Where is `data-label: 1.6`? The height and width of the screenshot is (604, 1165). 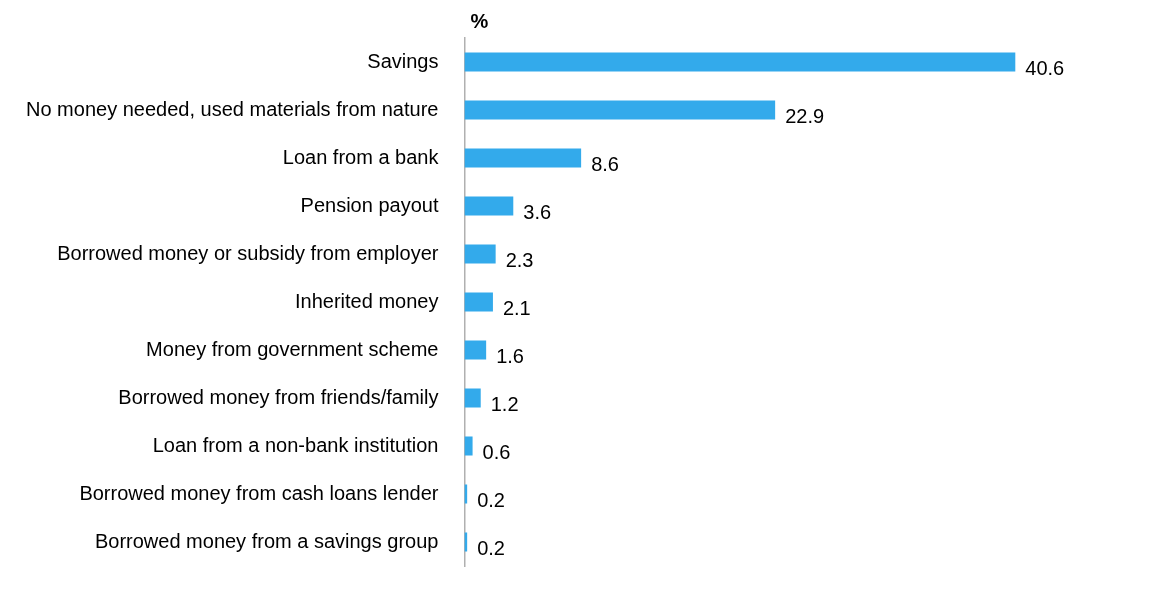 data-label: 1.6 is located at coordinates (510, 355).